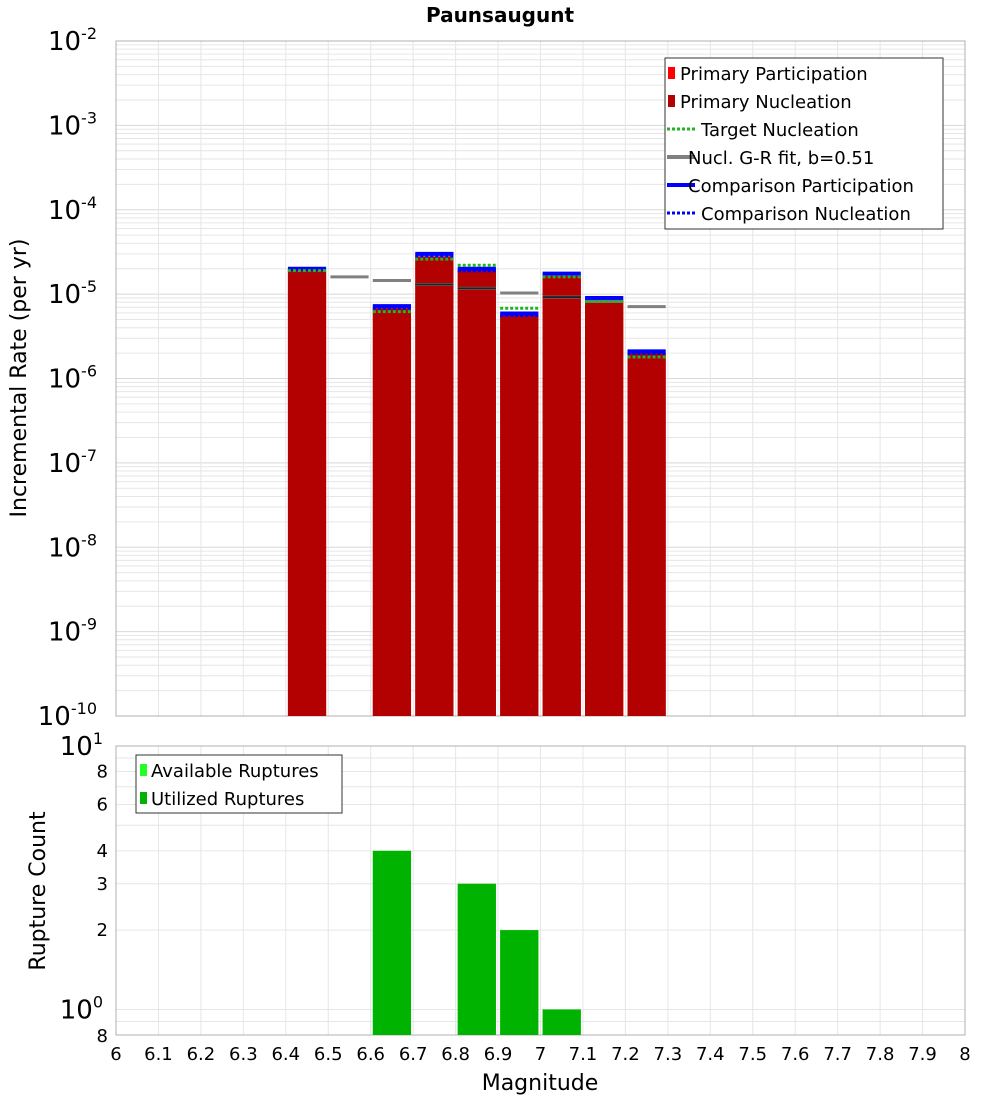 The image size is (1000, 1100). Describe the element at coordinates (227, 799) in the screenshot. I see `legend-label: Utilized Ruptures` at that location.